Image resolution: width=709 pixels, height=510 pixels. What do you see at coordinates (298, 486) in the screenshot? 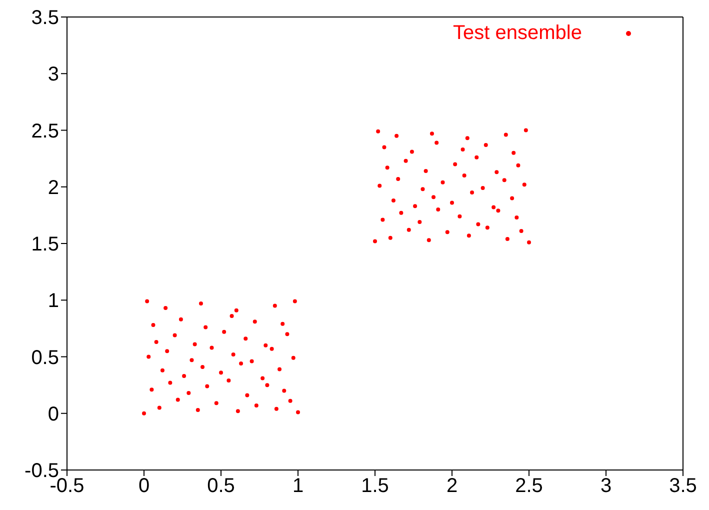
I see `x-tick-label: 1` at bounding box center [298, 486].